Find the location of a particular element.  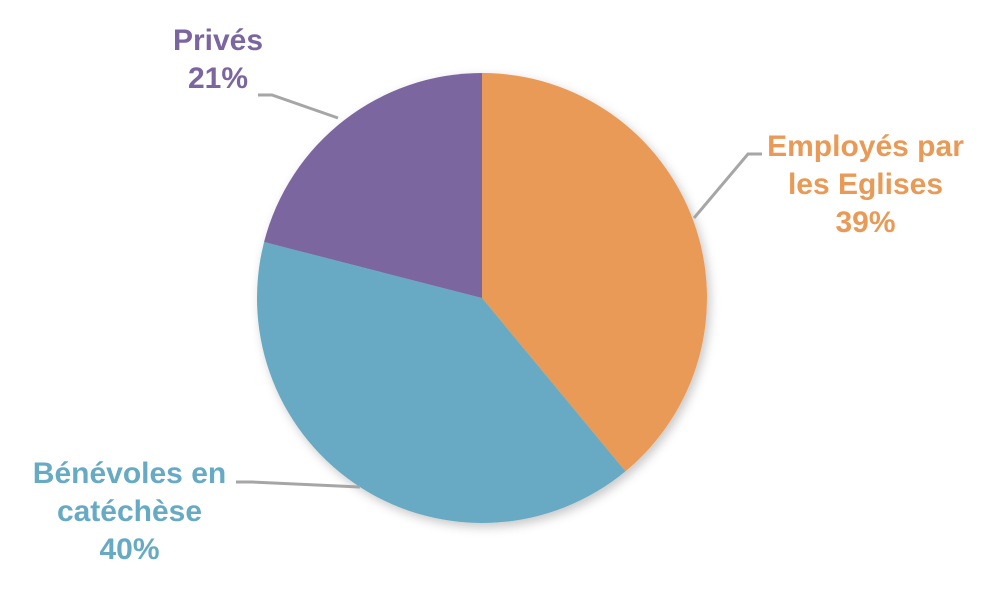

label-employes-line2: les Eglises is located at coordinates (865, 184).